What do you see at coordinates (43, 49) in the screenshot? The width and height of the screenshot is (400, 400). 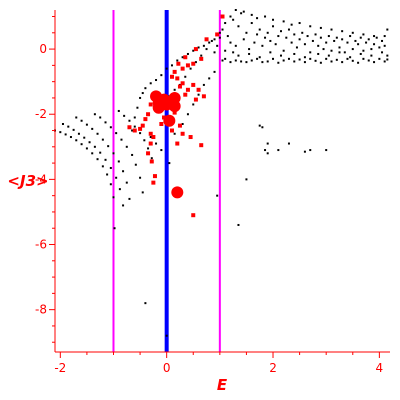 I see `y-tick-label: 0` at bounding box center [43, 49].